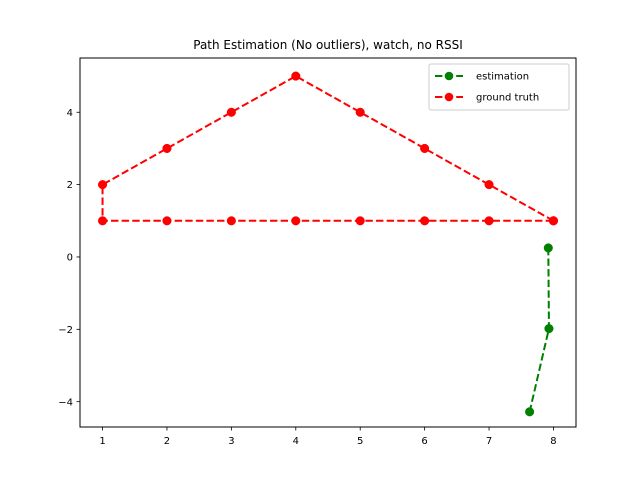  I want to click on legend-label-ground-truth: ground truth, so click(507, 98).